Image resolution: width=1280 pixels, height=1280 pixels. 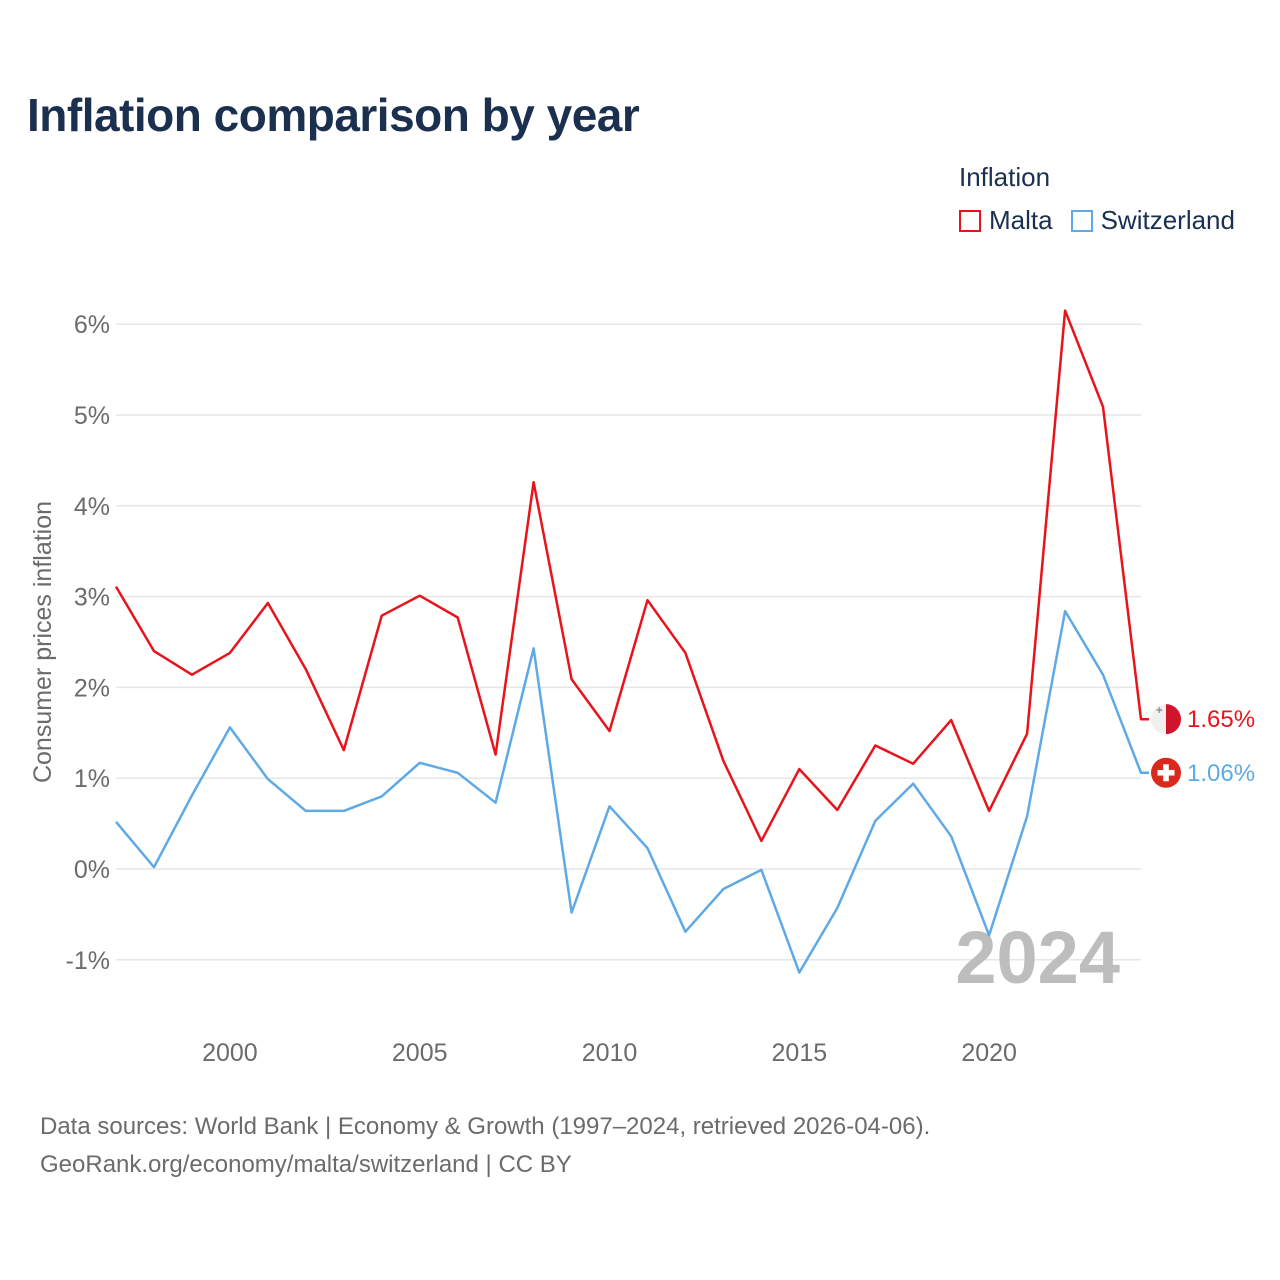 What do you see at coordinates (92, 598) in the screenshot?
I see `y-tick-label: 3%` at bounding box center [92, 598].